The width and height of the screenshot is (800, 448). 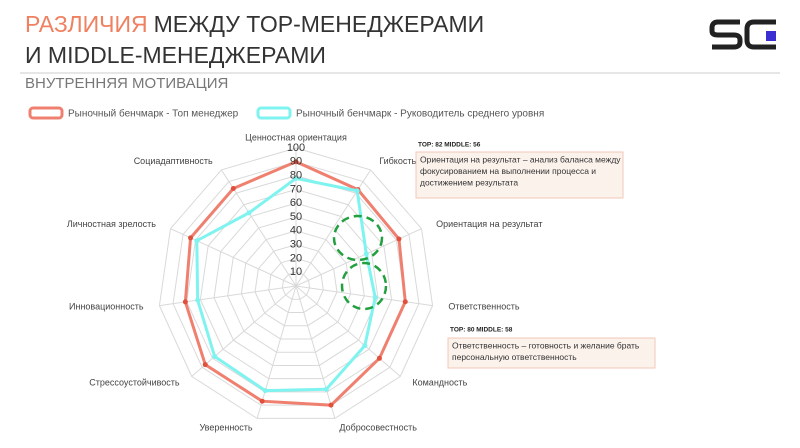 I want to click on title-rest: МЕЖДУ TOP-МЕНЕДЖЕРАМИ, so click(x=319, y=24).